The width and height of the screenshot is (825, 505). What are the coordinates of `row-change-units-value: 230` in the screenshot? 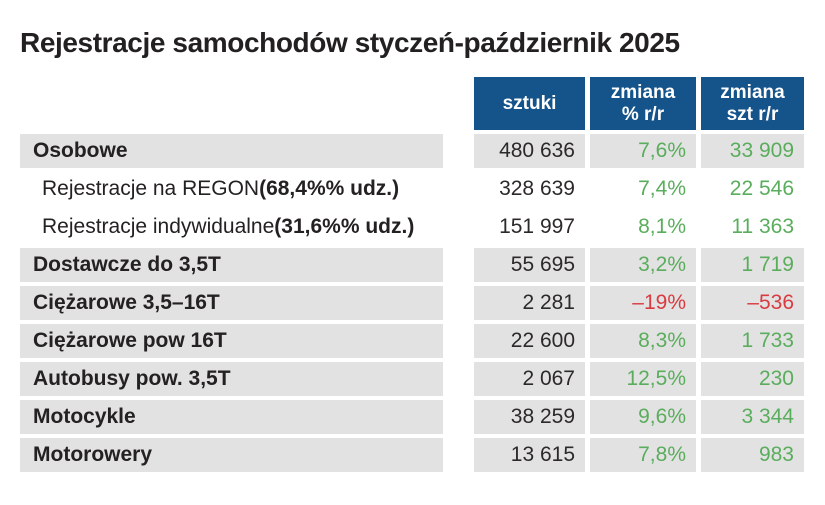 It's located at (752, 379).